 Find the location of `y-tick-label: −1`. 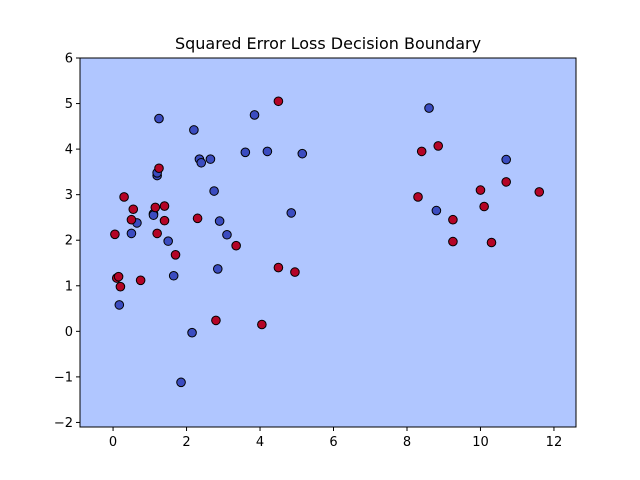

y-tick-label: −1 is located at coordinates (63, 377).